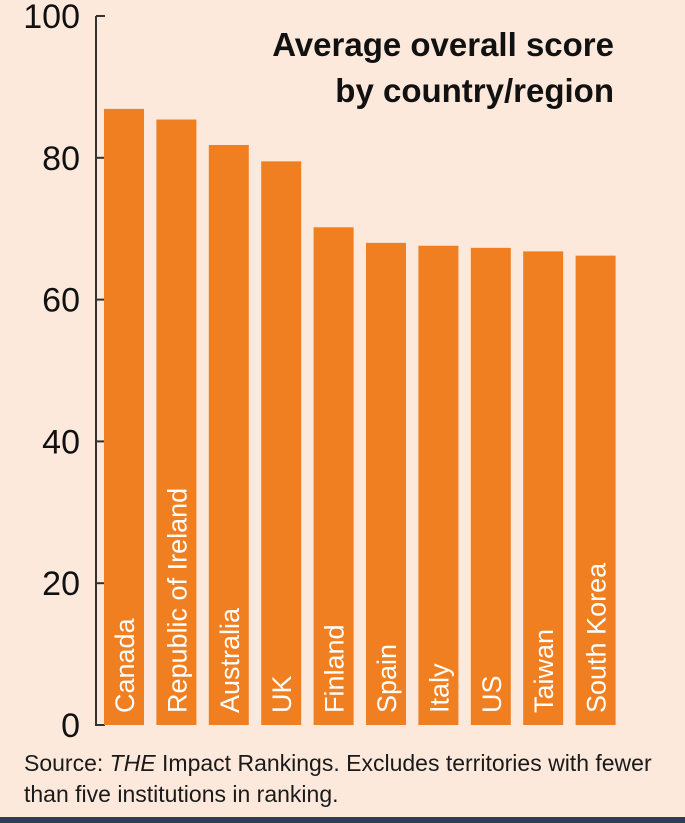  What do you see at coordinates (439, 688) in the screenshot?
I see `bar-category-label: Italy` at bounding box center [439, 688].